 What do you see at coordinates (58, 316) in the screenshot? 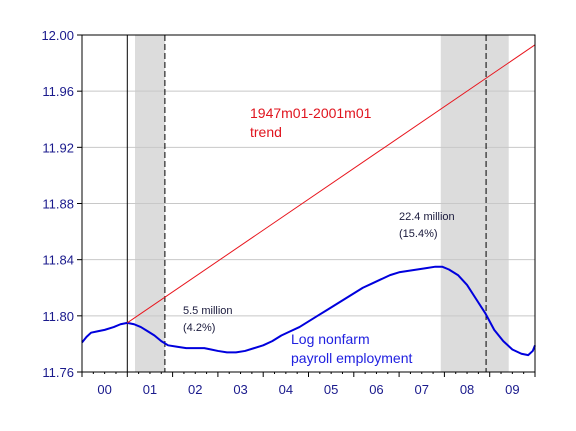
I see `y-tick-label-1: 11.80` at bounding box center [58, 316].